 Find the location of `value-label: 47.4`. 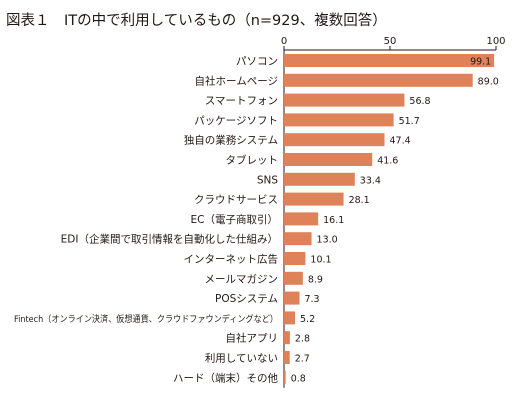

value-label: 47.4 is located at coordinates (399, 141).